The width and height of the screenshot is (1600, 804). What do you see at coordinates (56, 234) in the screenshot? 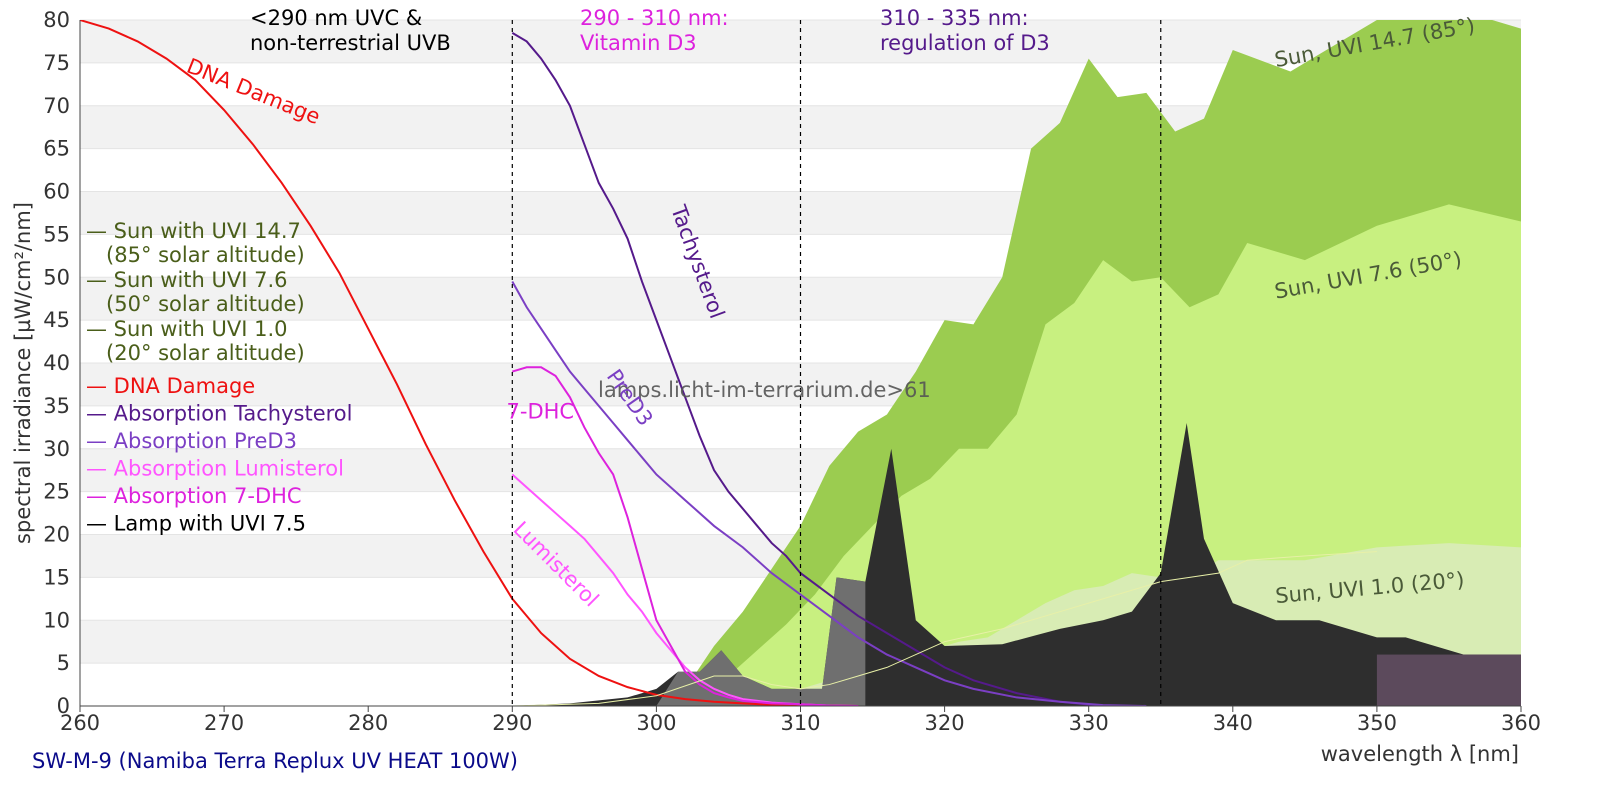
I see `y-tick-label: 55` at bounding box center [56, 234].